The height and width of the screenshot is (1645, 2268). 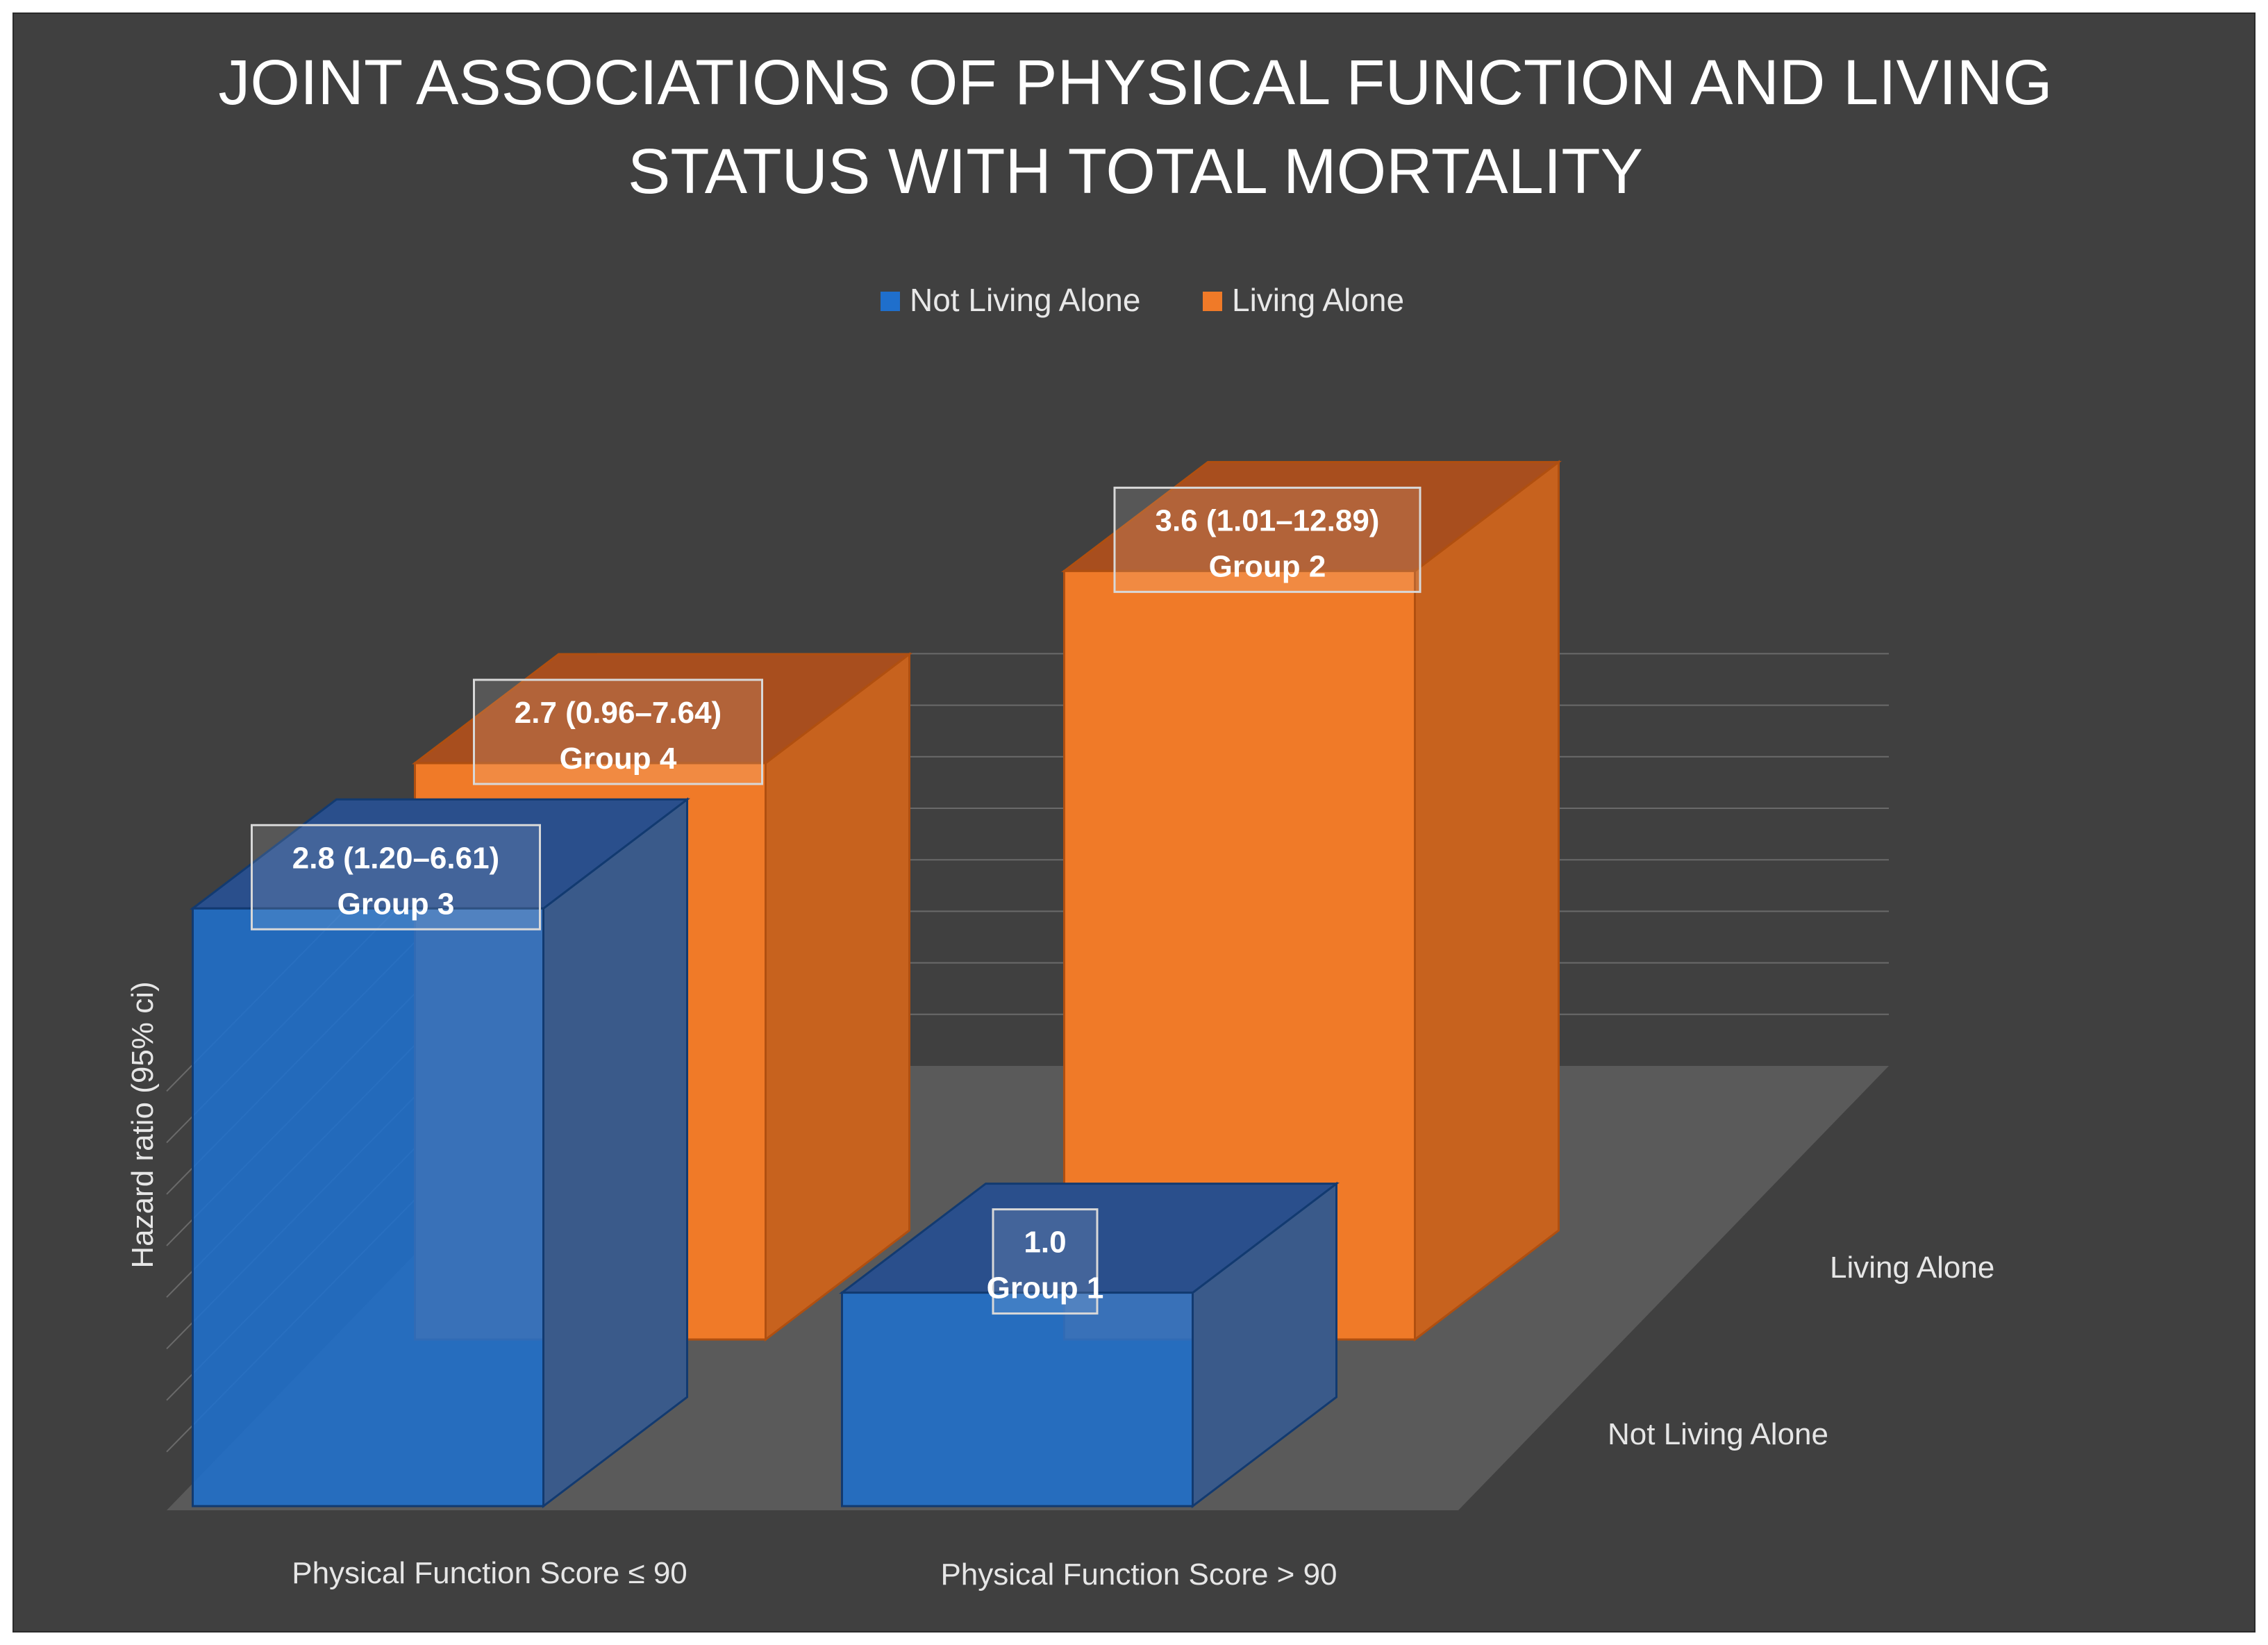 I want to click on bar-not-living-alone-1: 1.0 Group 1, so click(x=1089, y=1345).